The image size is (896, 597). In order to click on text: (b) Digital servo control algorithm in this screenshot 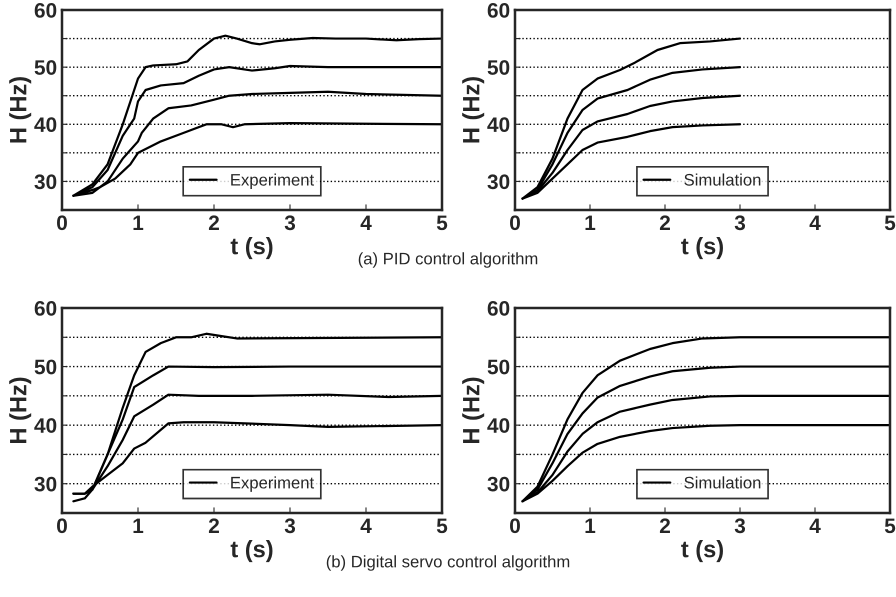, I will do `click(448, 563)`.